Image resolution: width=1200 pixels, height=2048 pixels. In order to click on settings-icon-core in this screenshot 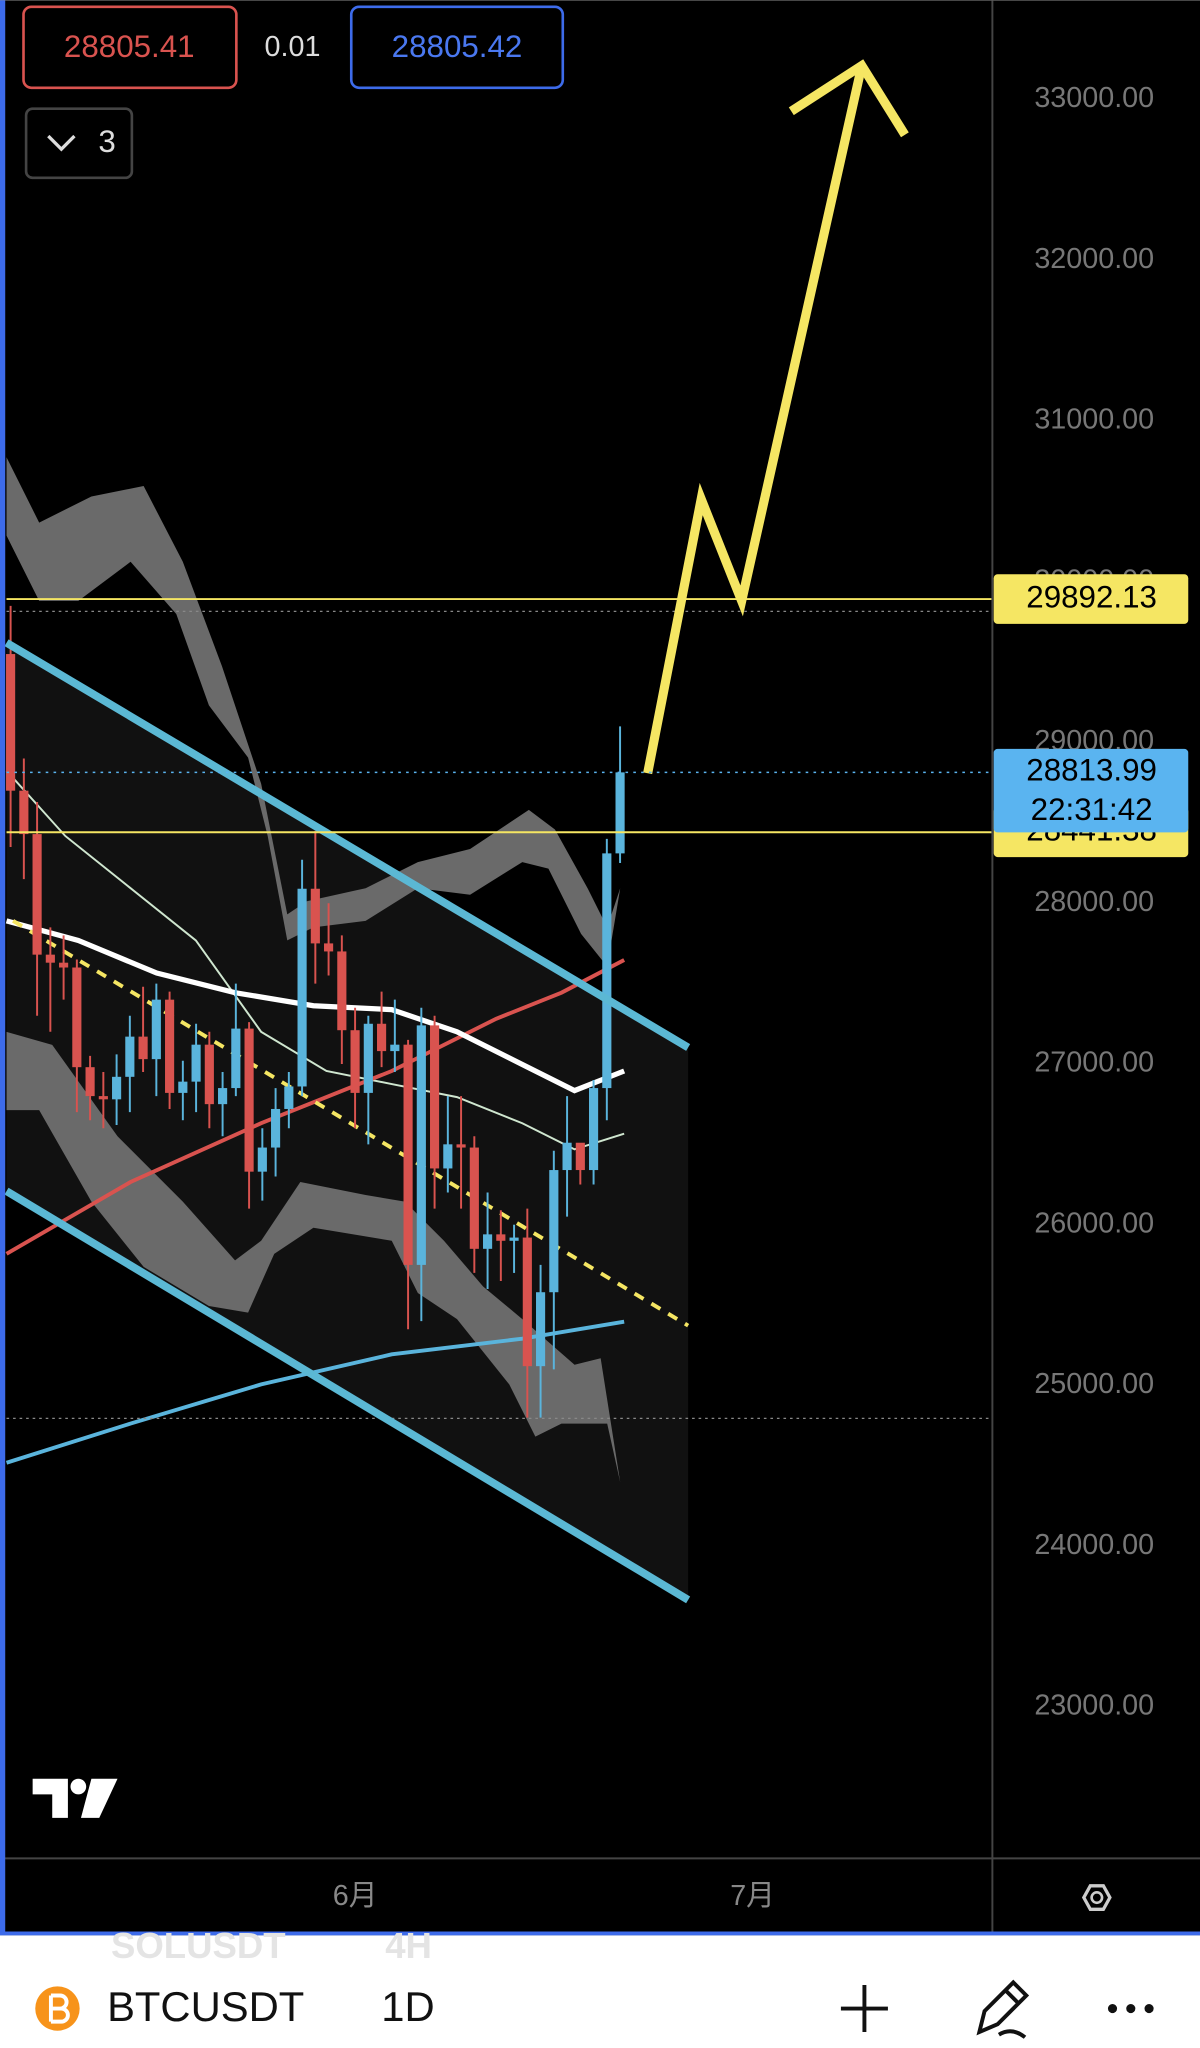, I will do `click(1097, 1898)`.